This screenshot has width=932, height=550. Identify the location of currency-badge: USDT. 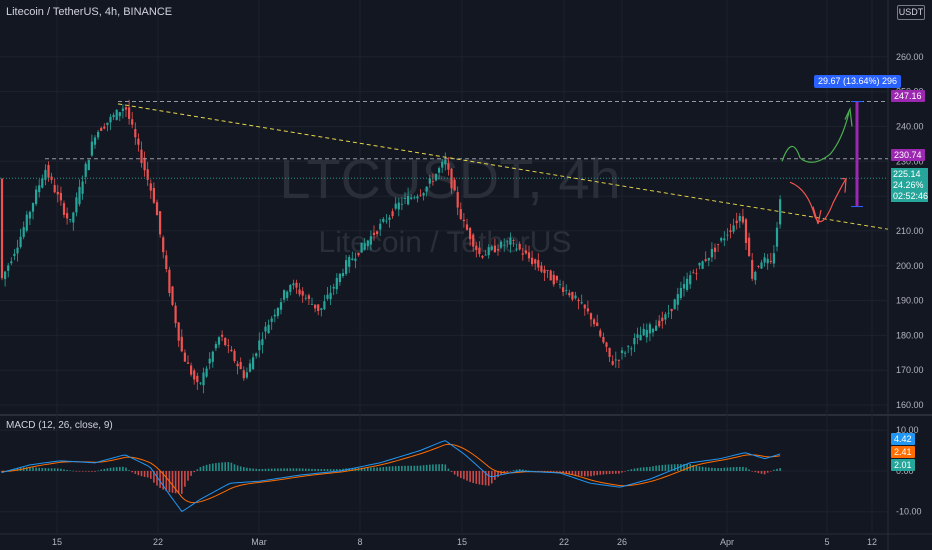
(911, 12).